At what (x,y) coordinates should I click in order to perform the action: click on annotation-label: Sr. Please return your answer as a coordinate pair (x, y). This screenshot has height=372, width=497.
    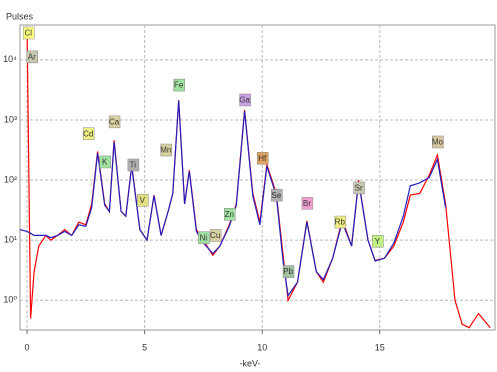
    Looking at the image, I should click on (359, 188).